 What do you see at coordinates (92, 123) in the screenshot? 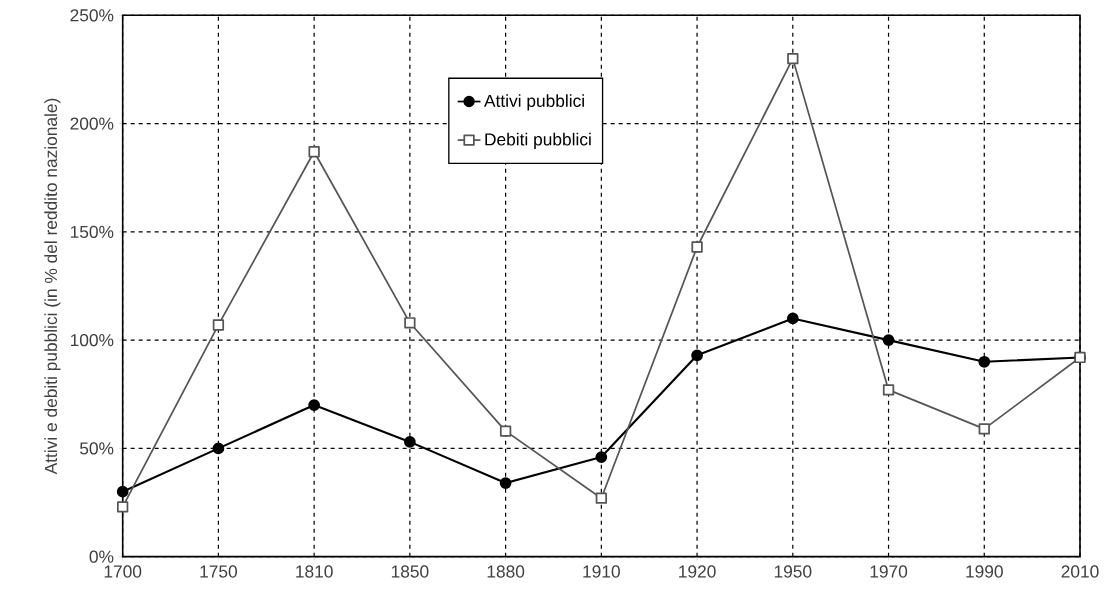
I see `y-tick-label: 200%` at bounding box center [92, 123].